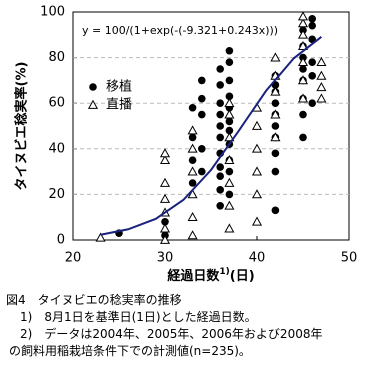 This screenshot has width=380, height=371. I want to click on legend-label: 移植, so click(119, 87).